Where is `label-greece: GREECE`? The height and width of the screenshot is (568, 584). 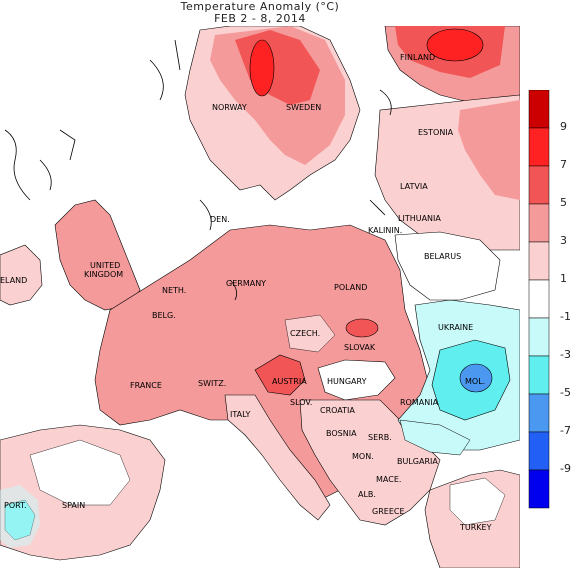
label-greece: GREECE is located at coordinates (388, 511).